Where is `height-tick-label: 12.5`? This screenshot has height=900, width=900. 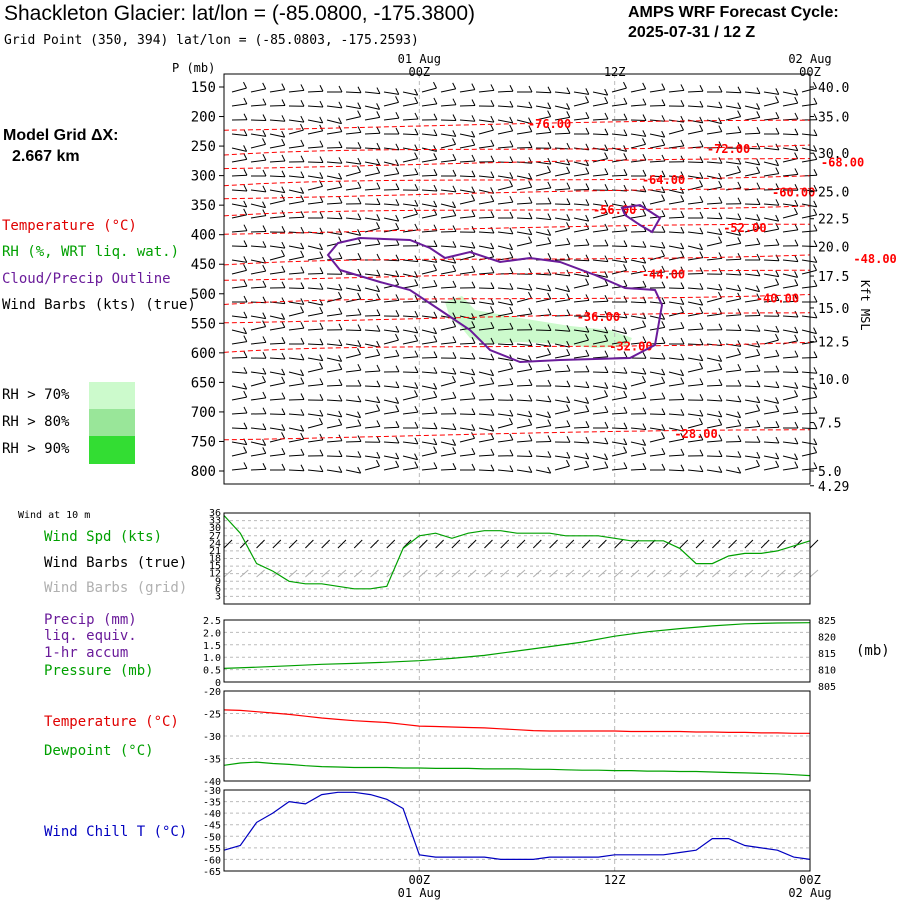
height-tick-label: 12.5 is located at coordinates (833, 343).